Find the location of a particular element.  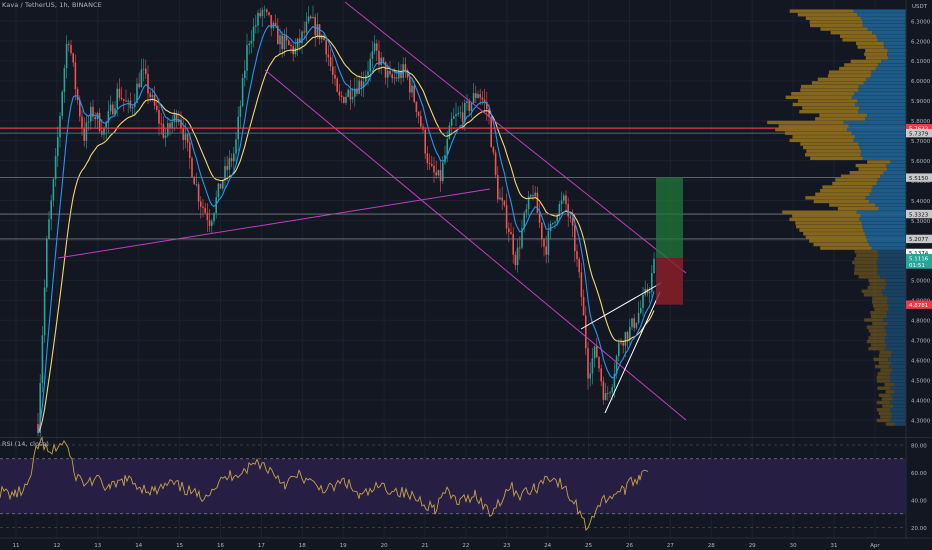

rsi-tick-label: 60.00 is located at coordinates (919, 474).